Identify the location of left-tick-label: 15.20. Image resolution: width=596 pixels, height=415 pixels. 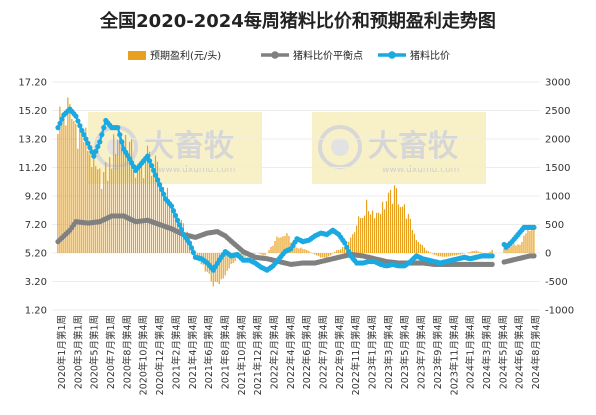
(32, 111).